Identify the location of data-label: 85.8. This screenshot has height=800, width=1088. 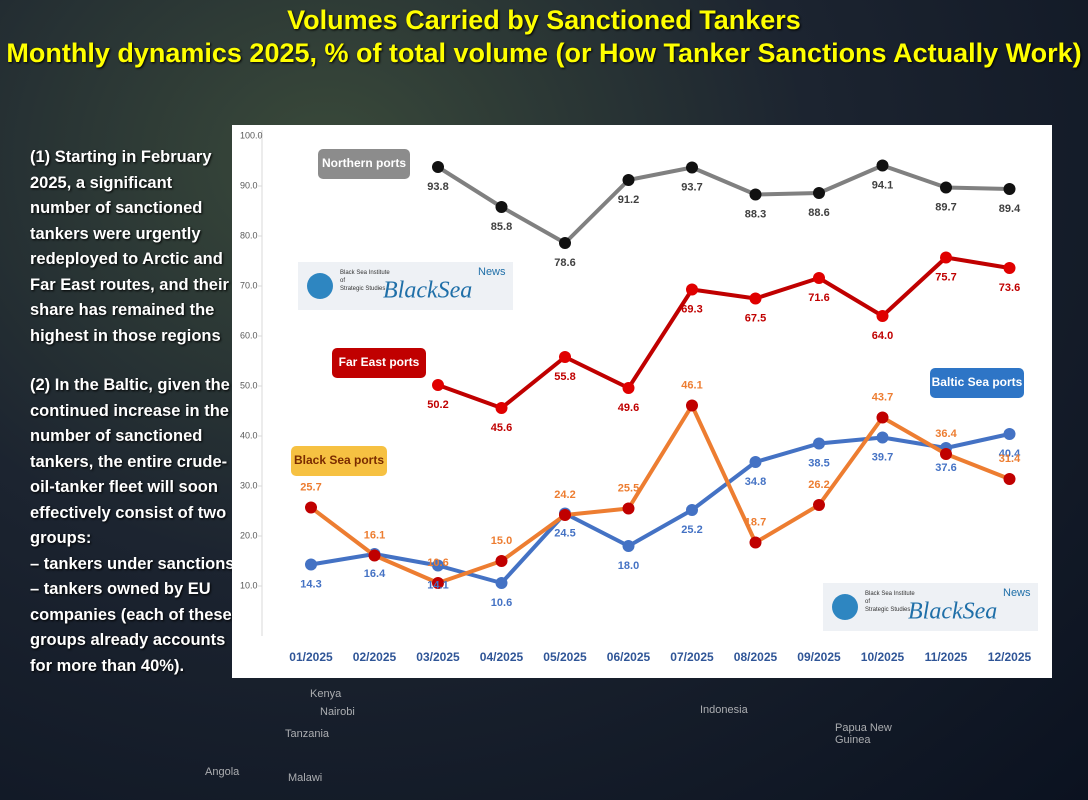
(501, 227).